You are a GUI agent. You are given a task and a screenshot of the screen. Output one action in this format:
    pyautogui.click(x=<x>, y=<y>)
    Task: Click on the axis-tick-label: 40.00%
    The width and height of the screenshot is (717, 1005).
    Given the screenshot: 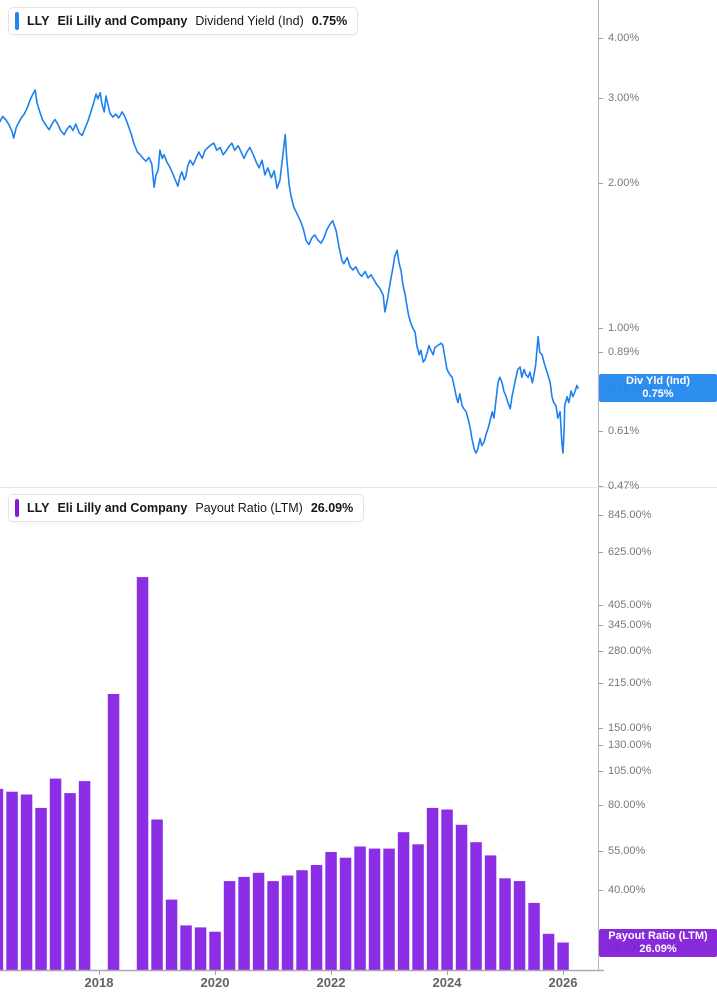 What is the action you would take?
    pyautogui.click(x=627, y=890)
    